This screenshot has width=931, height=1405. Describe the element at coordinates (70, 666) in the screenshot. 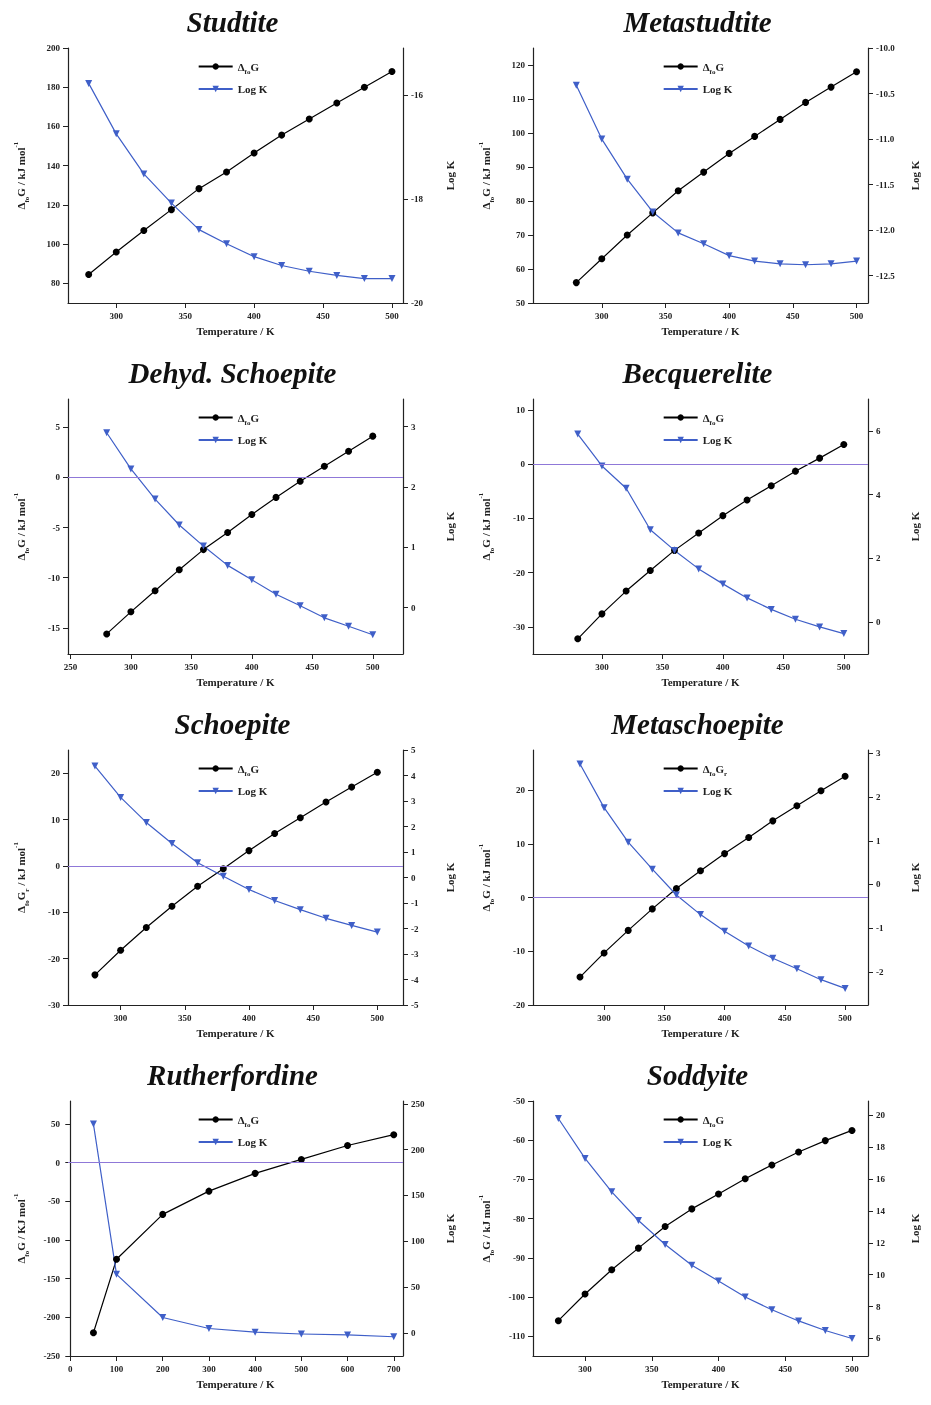

I see `x-tick-label: 250` at that location.